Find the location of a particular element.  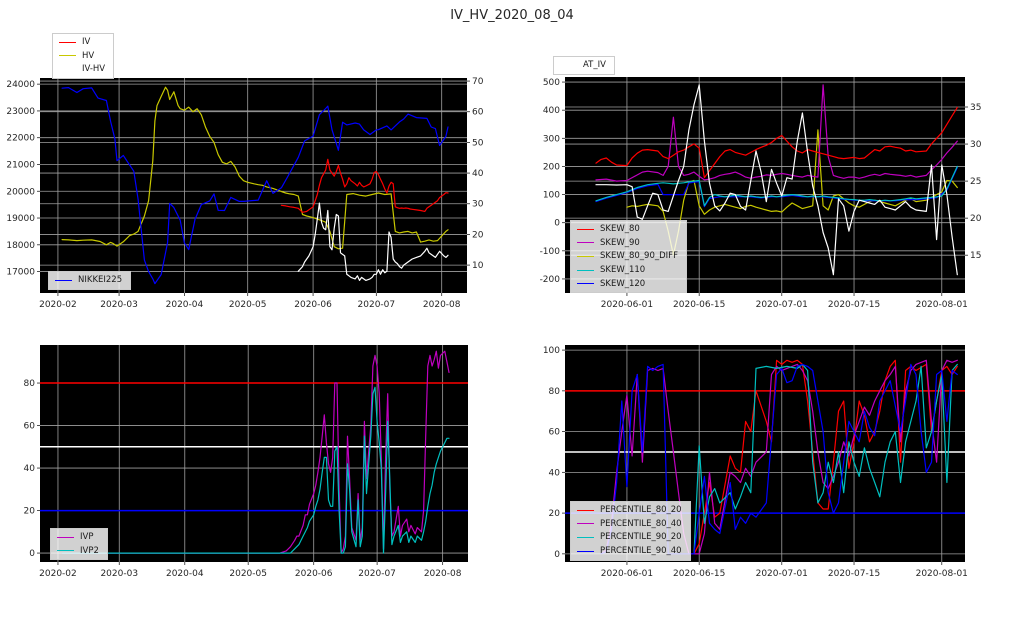

legend-label: PERCENTILE_90_40 is located at coordinates (641, 550).